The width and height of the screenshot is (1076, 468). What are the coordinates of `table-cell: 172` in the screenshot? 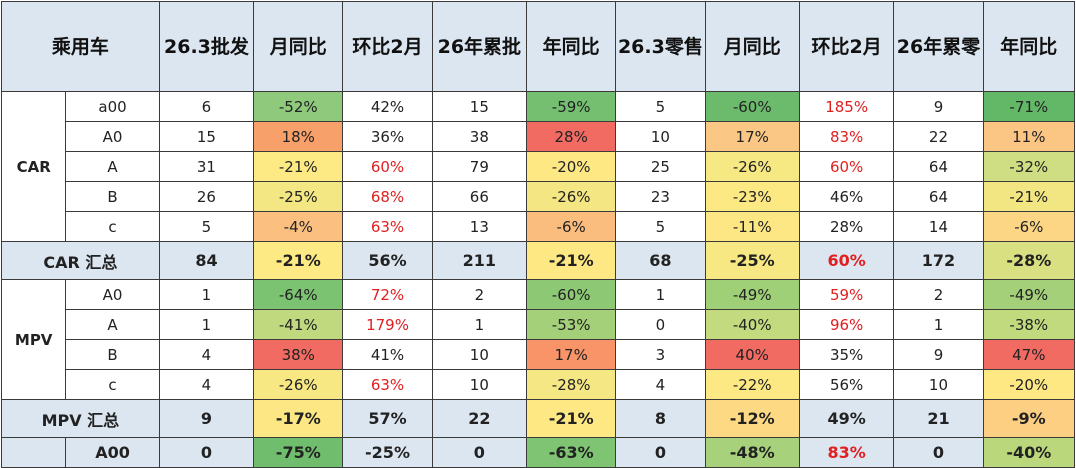 It's located at (938, 260).